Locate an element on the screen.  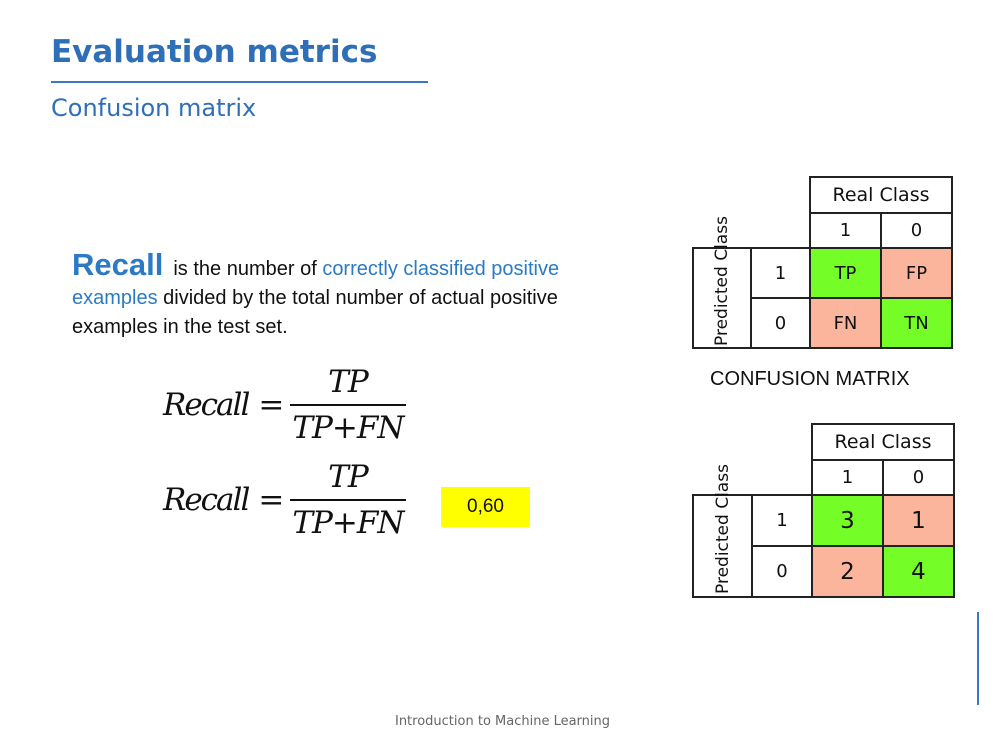
cell-value-fn: 2 is located at coordinates (847, 571).